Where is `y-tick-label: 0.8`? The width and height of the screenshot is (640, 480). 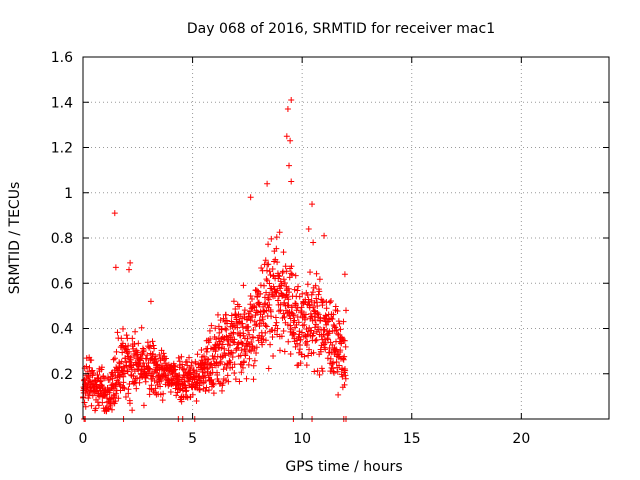 y-tick-label: 0.8 is located at coordinates (62, 239).